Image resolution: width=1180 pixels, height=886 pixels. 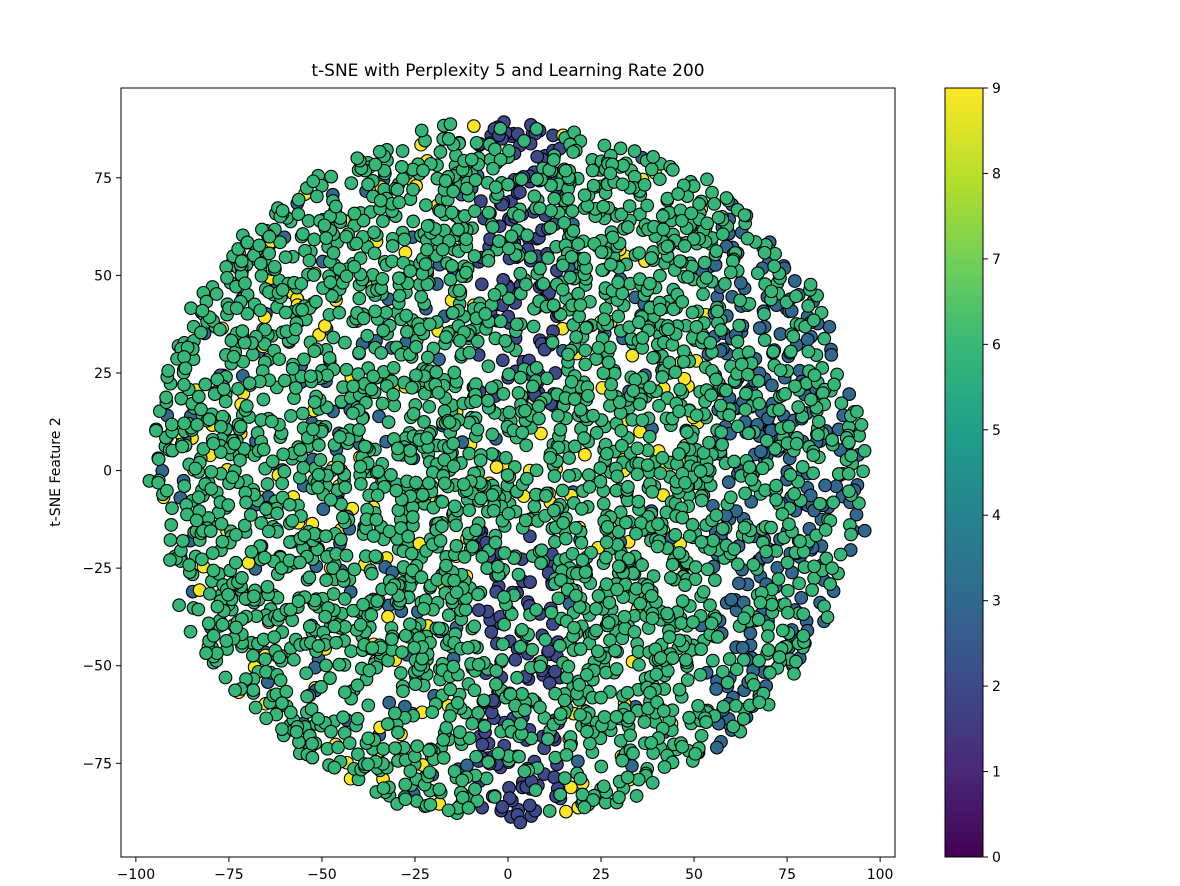 What do you see at coordinates (103, 374) in the screenshot?
I see `y-tick-label: 25` at bounding box center [103, 374].